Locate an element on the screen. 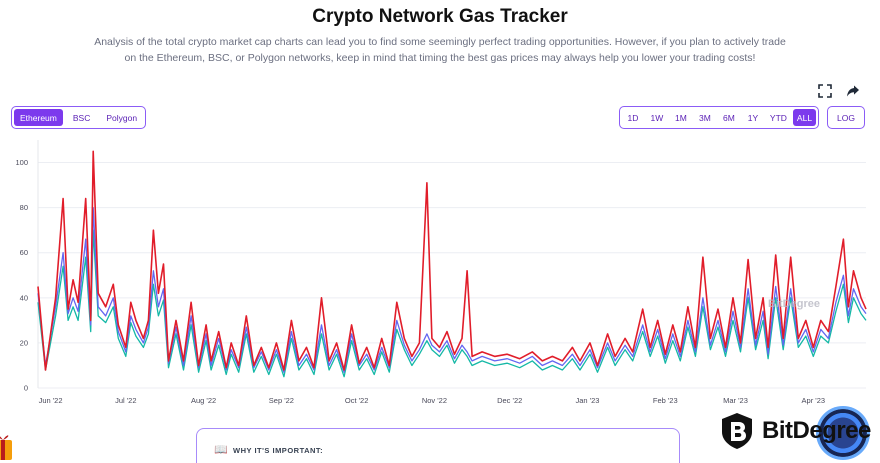 The height and width of the screenshot is (463, 880). brand-logo: BitDegree is located at coordinates (795, 433).